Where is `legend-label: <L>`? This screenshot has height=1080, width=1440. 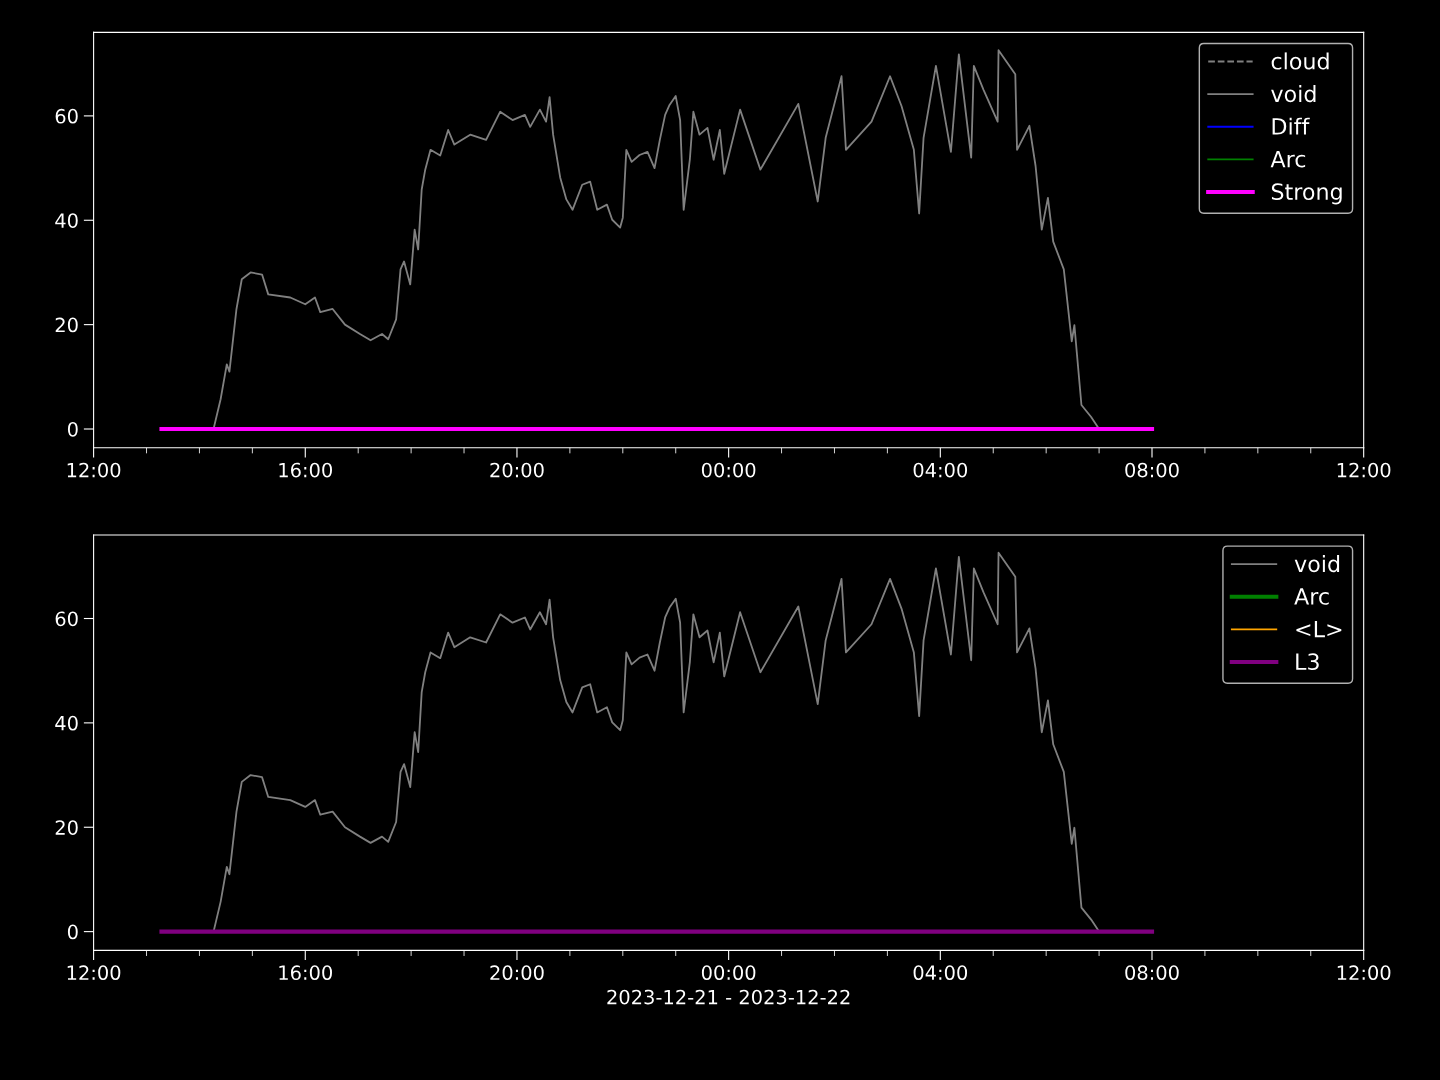 legend-label: <L> is located at coordinates (1319, 629).